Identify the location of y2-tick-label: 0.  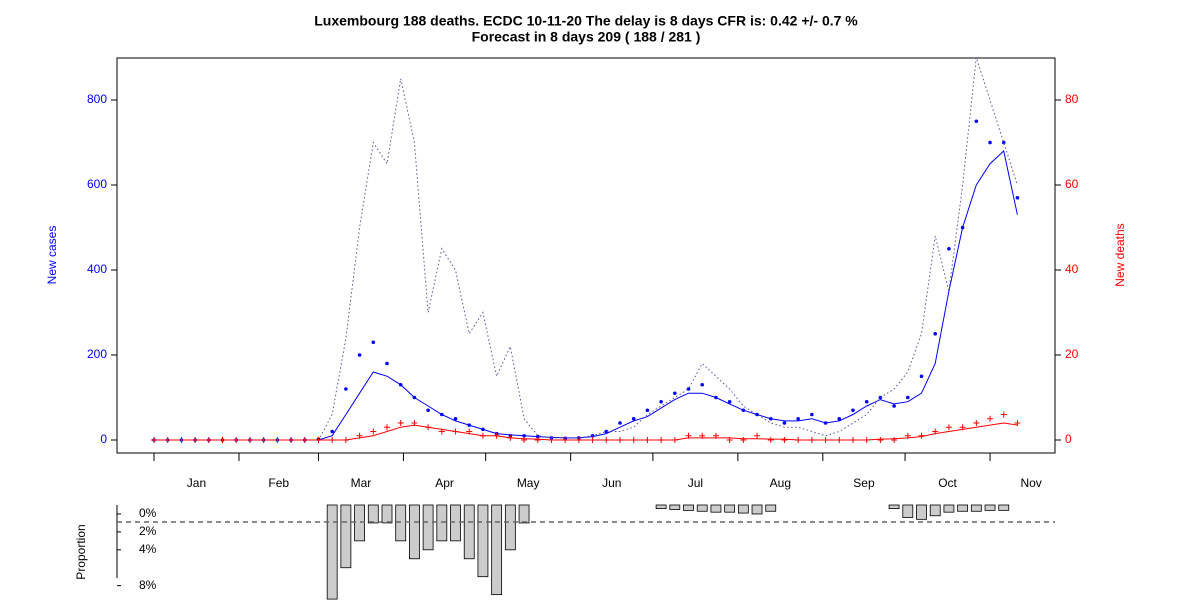
(1068, 439).